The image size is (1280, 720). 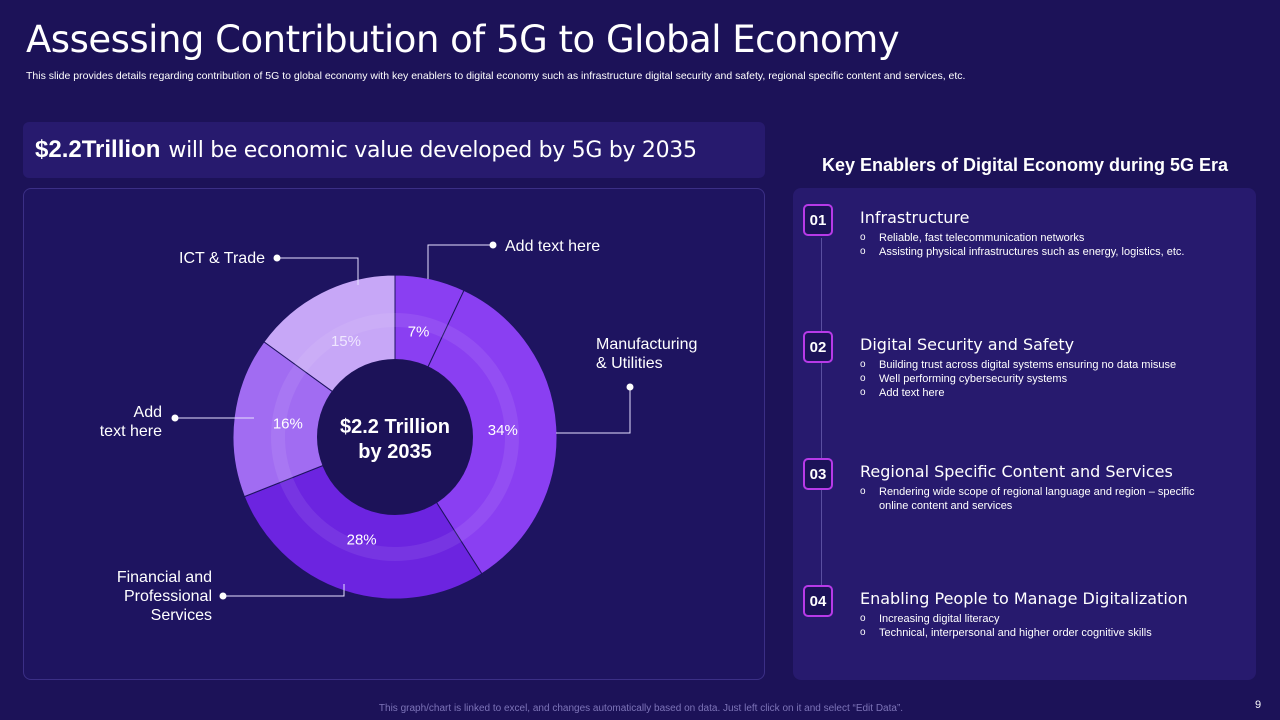 I want to click on center-label: by 2035, so click(x=394, y=452).